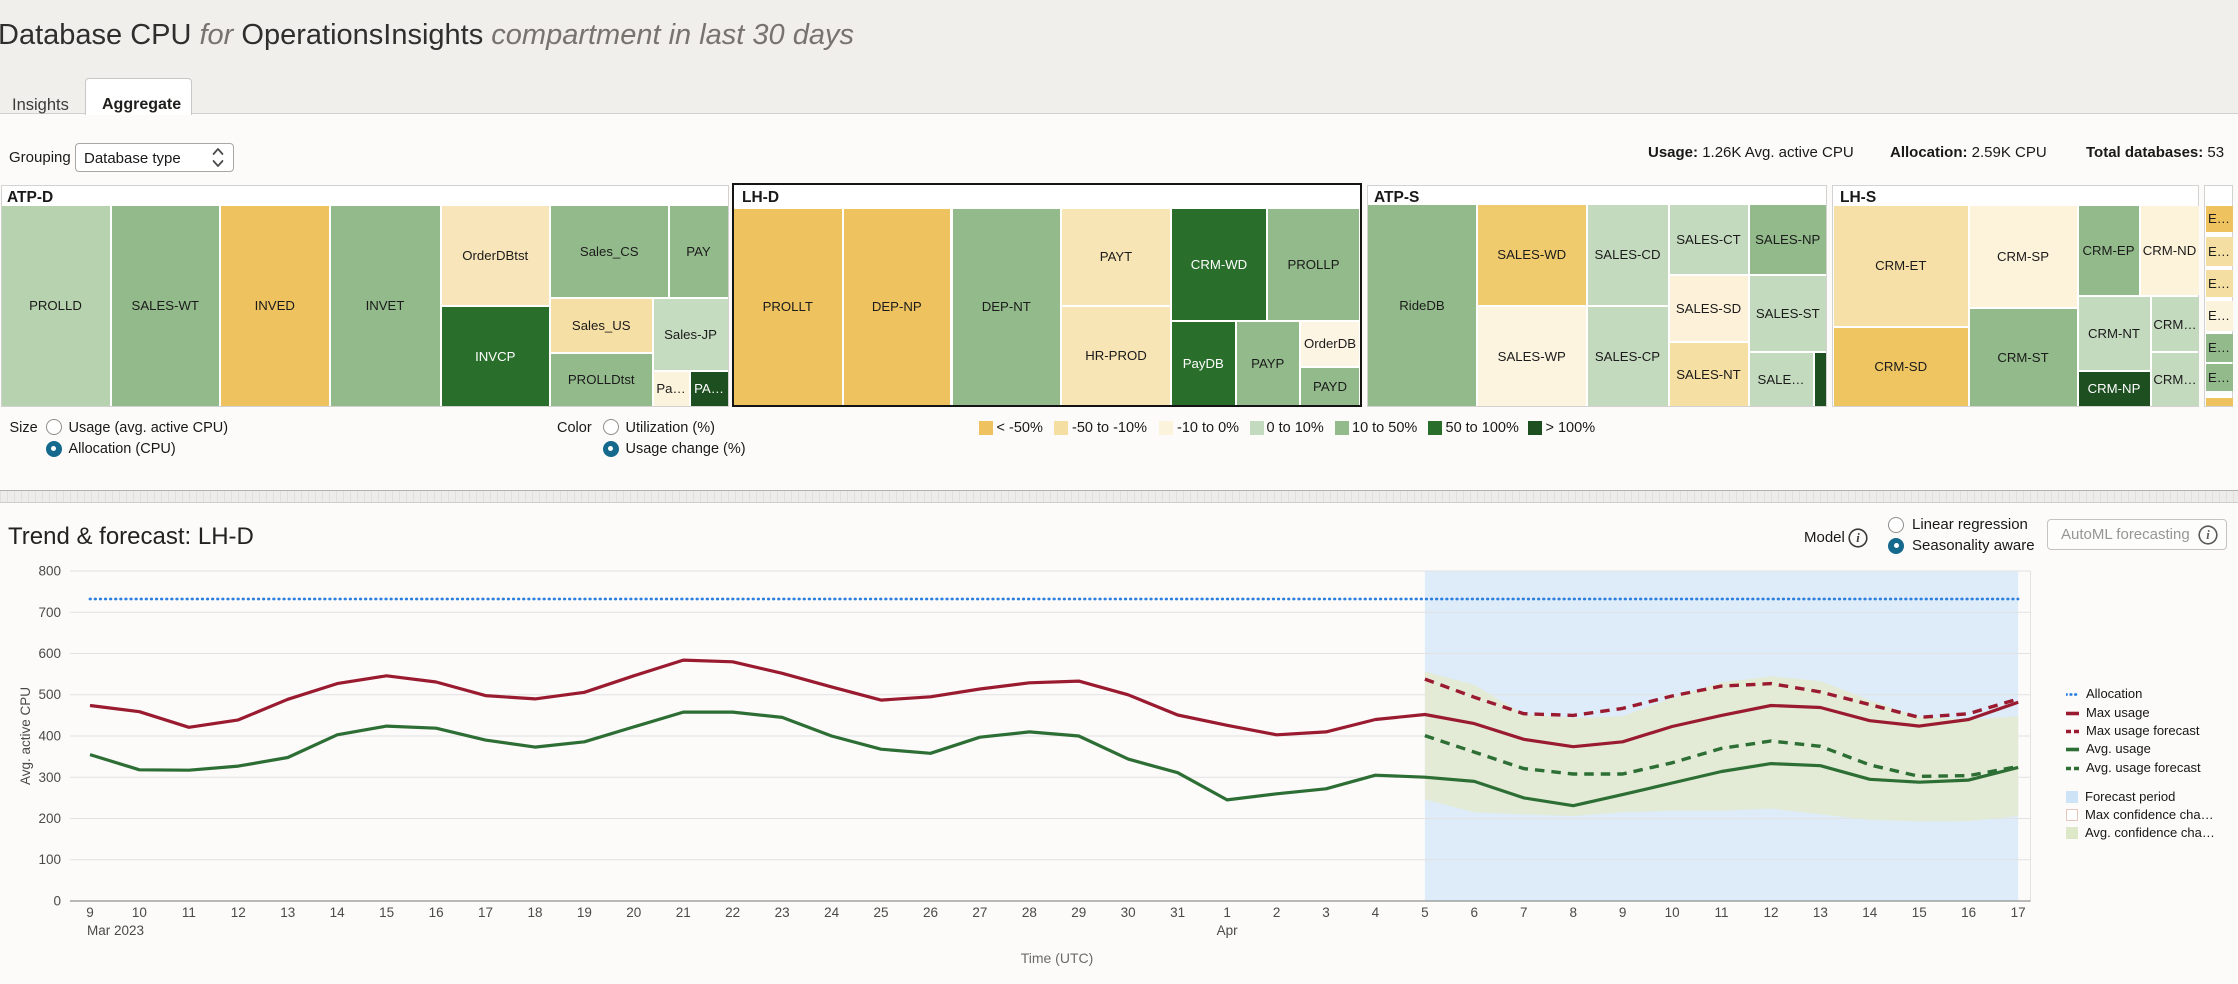  Describe the element at coordinates (57, 901) in the screenshot. I see `svg-text: 0` at that location.